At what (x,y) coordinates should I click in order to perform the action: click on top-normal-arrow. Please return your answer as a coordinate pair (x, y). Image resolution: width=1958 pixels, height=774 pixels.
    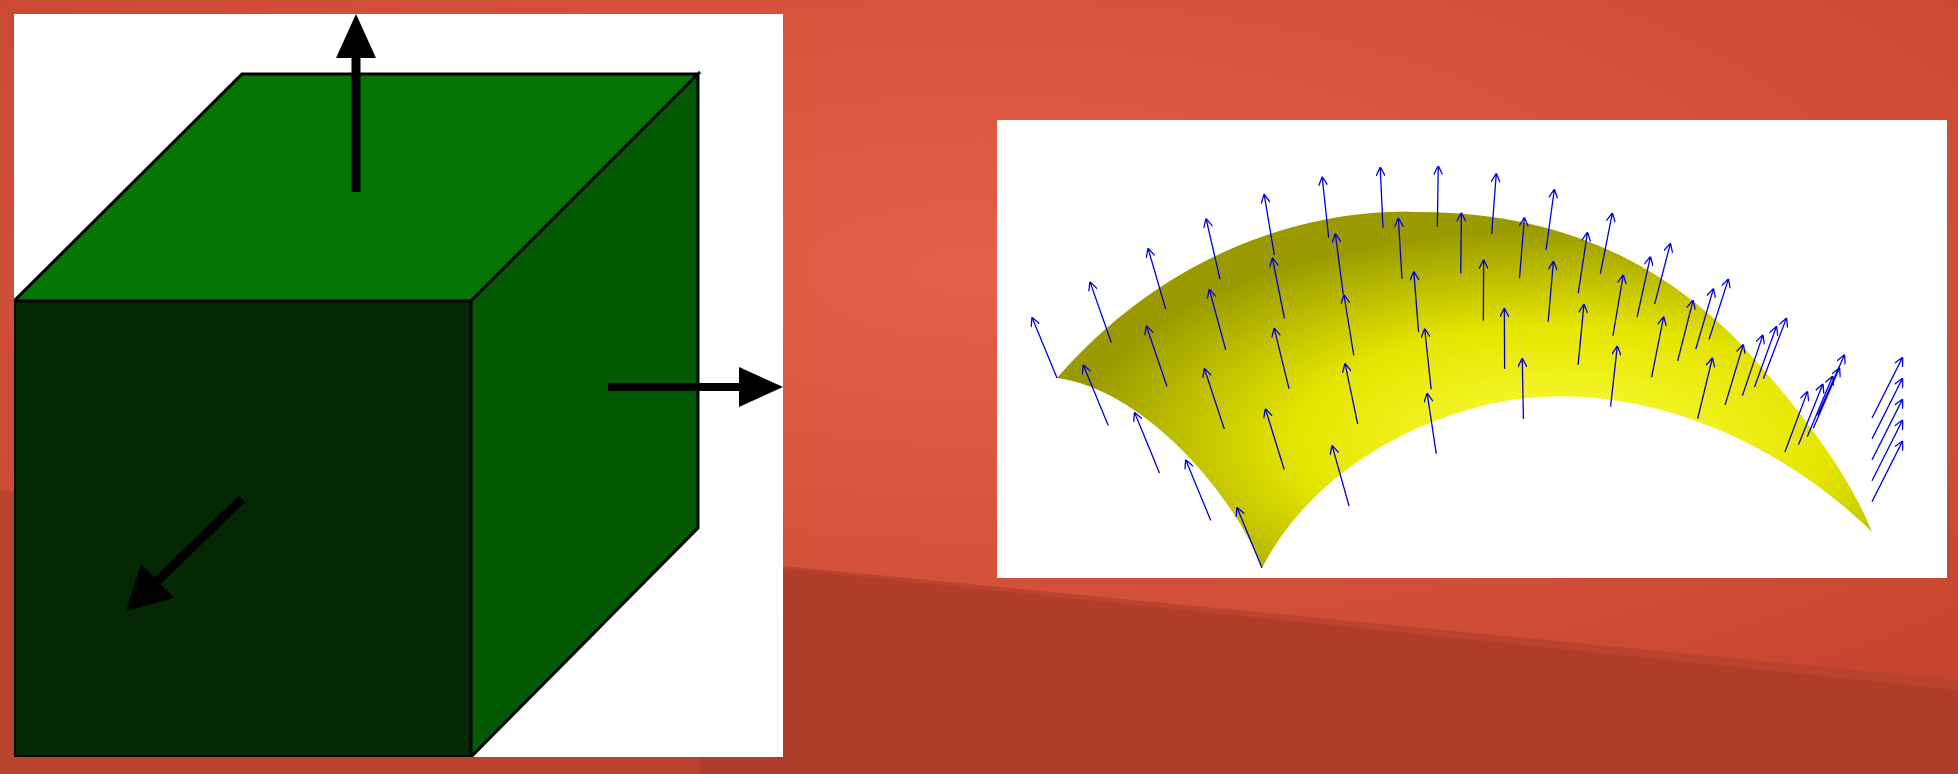
    Looking at the image, I should click on (356, 103).